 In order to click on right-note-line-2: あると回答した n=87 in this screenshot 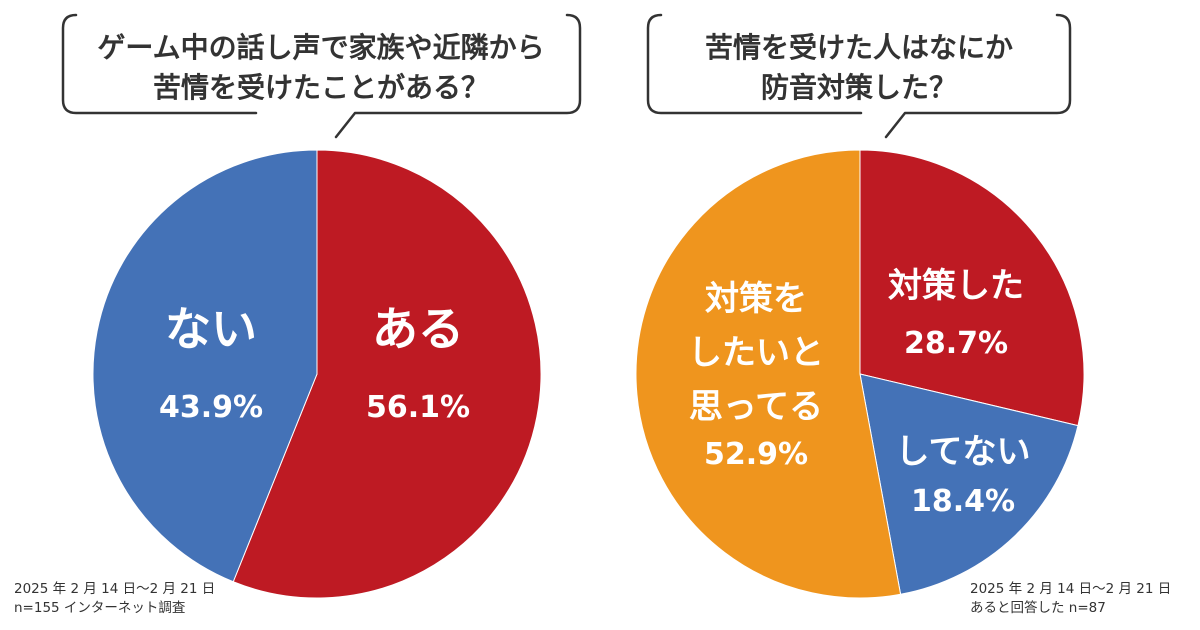, I will do `click(1038, 608)`.